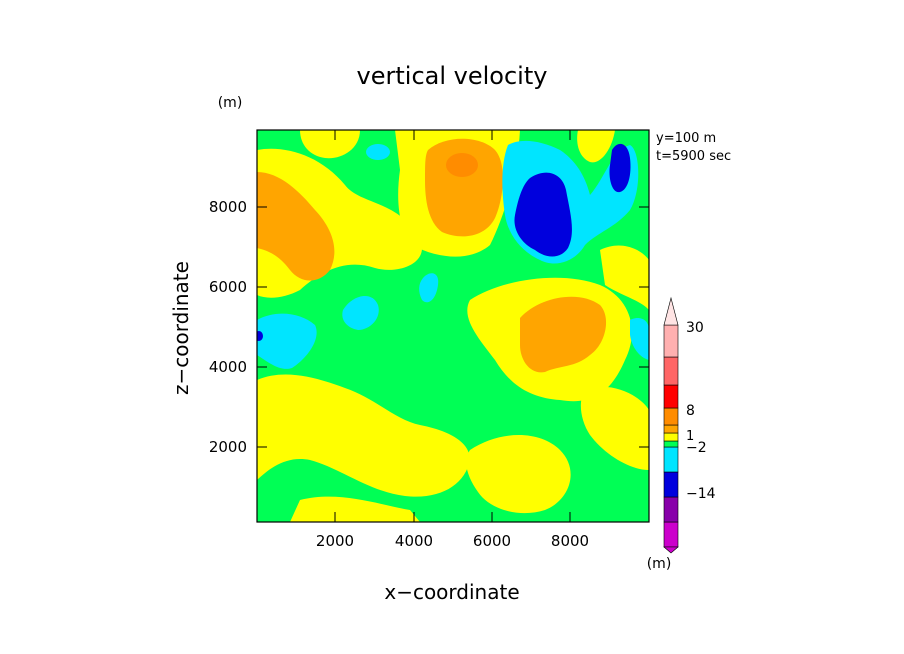  What do you see at coordinates (701, 494) in the screenshot?
I see `colorbar-label-minus14: −14` at bounding box center [701, 494].